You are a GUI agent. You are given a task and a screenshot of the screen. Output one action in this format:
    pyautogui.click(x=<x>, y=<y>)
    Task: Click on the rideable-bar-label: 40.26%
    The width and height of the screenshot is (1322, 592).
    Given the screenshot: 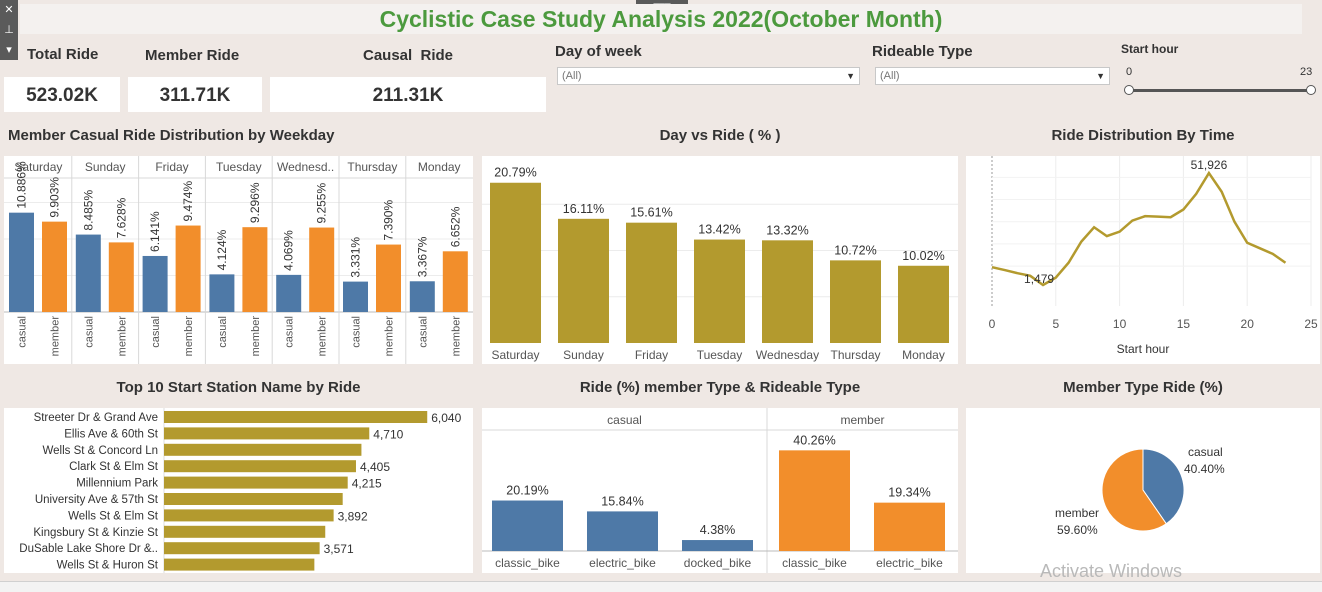 What is the action you would take?
    pyautogui.click(x=814, y=440)
    